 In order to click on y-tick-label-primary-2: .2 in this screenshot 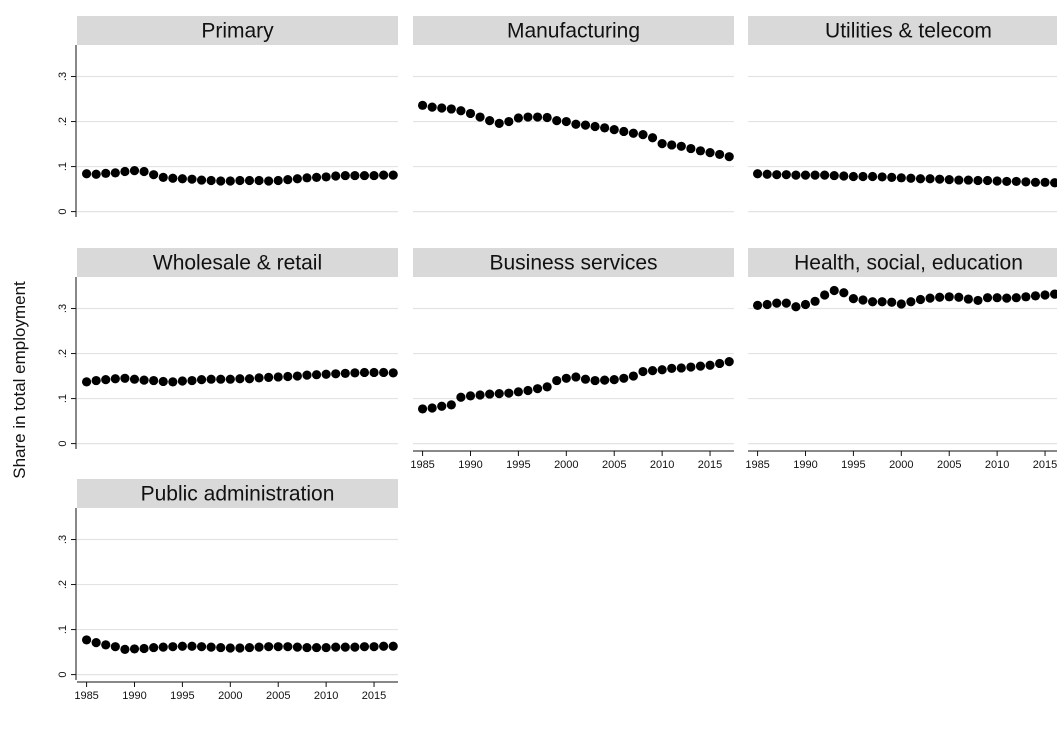, I will do `click(63, 121)`.